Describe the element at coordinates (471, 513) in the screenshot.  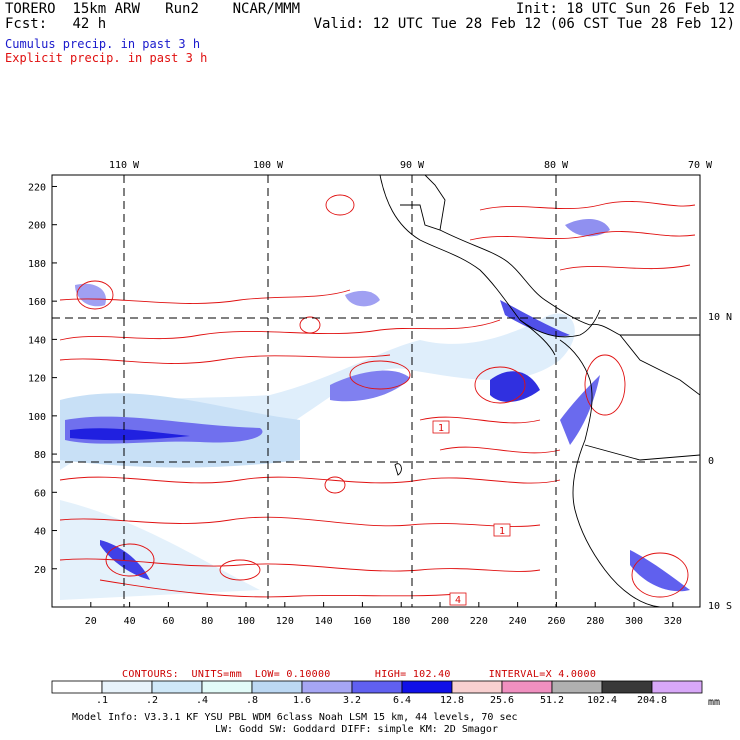
I see `contour-label-boxes: 1 1 4` at that location.